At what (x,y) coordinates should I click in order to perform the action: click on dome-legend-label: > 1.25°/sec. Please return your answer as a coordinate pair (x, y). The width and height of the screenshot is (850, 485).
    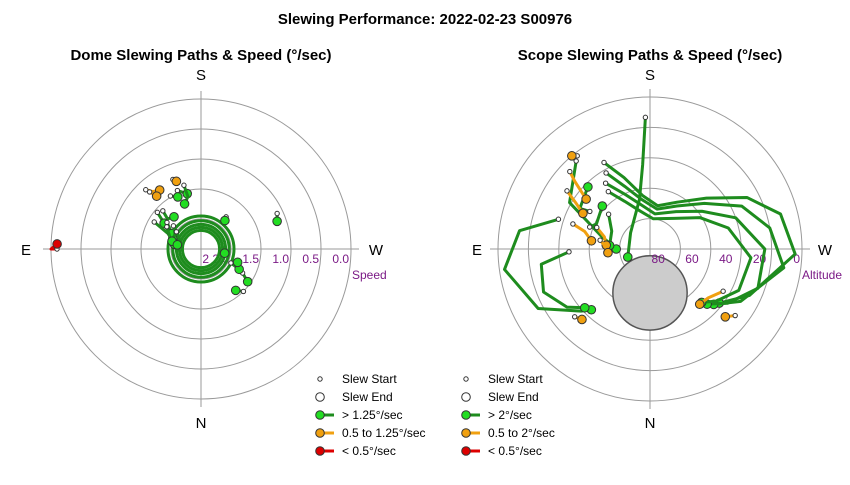
    Looking at the image, I should click on (372, 415).